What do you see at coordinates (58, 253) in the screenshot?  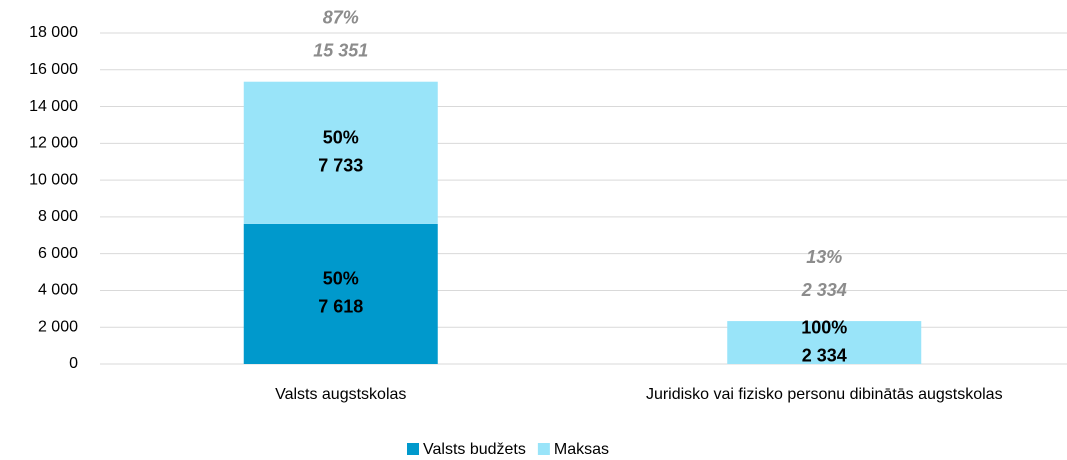 I see `y-tick-label: 6 000` at bounding box center [58, 253].